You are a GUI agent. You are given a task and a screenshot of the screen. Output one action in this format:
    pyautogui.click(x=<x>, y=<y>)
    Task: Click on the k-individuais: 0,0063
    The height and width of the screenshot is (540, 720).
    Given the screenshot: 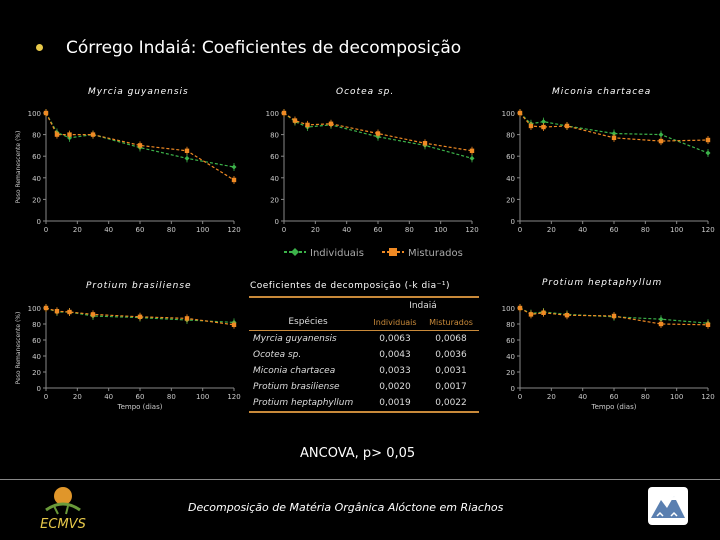 What is the action you would take?
    pyautogui.click(x=395, y=339)
    